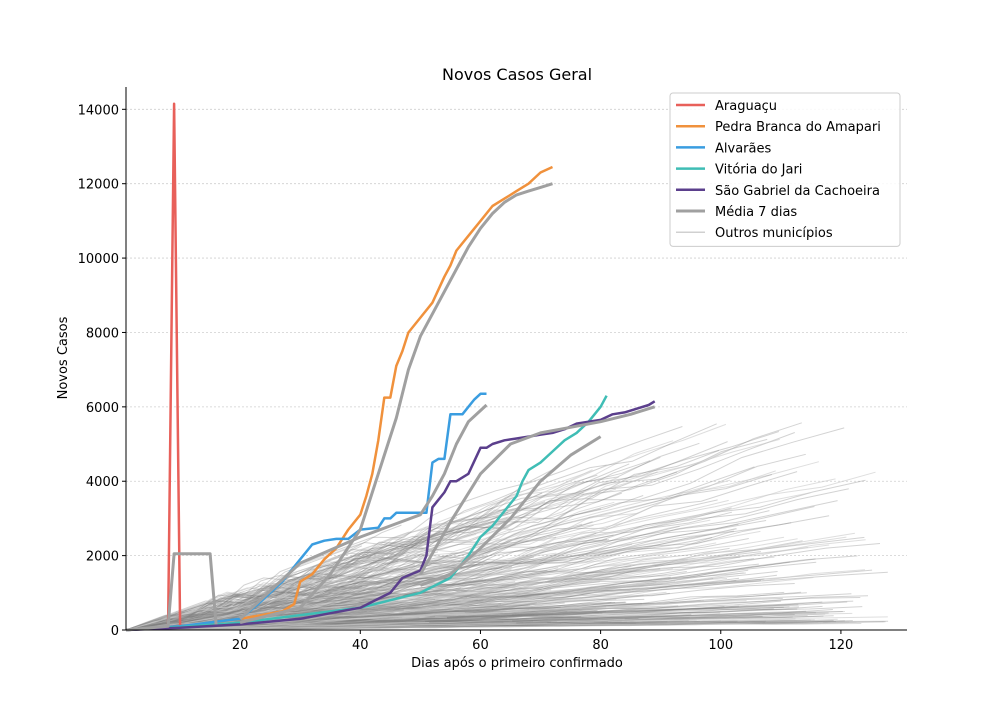  I want to click on y-tick-label: 2000, so click(102, 557).